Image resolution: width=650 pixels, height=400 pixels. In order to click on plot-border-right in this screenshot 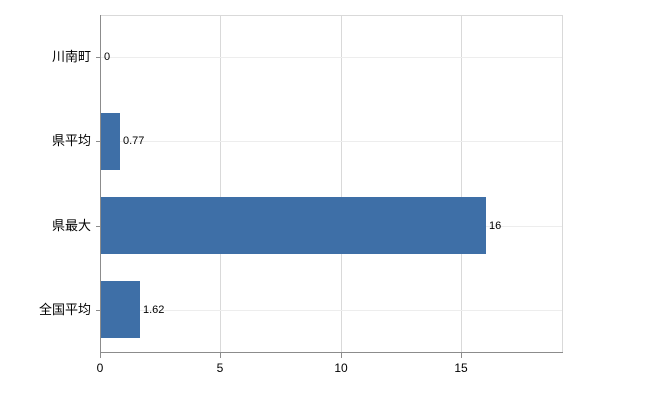, I will do `click(562, 183)`.